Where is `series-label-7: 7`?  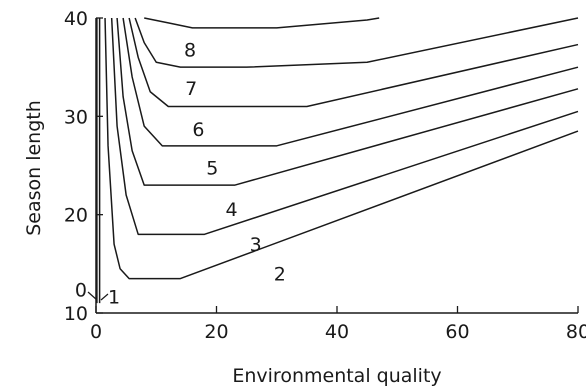
series-label-7: 7 is located at coordinates (191, 89).